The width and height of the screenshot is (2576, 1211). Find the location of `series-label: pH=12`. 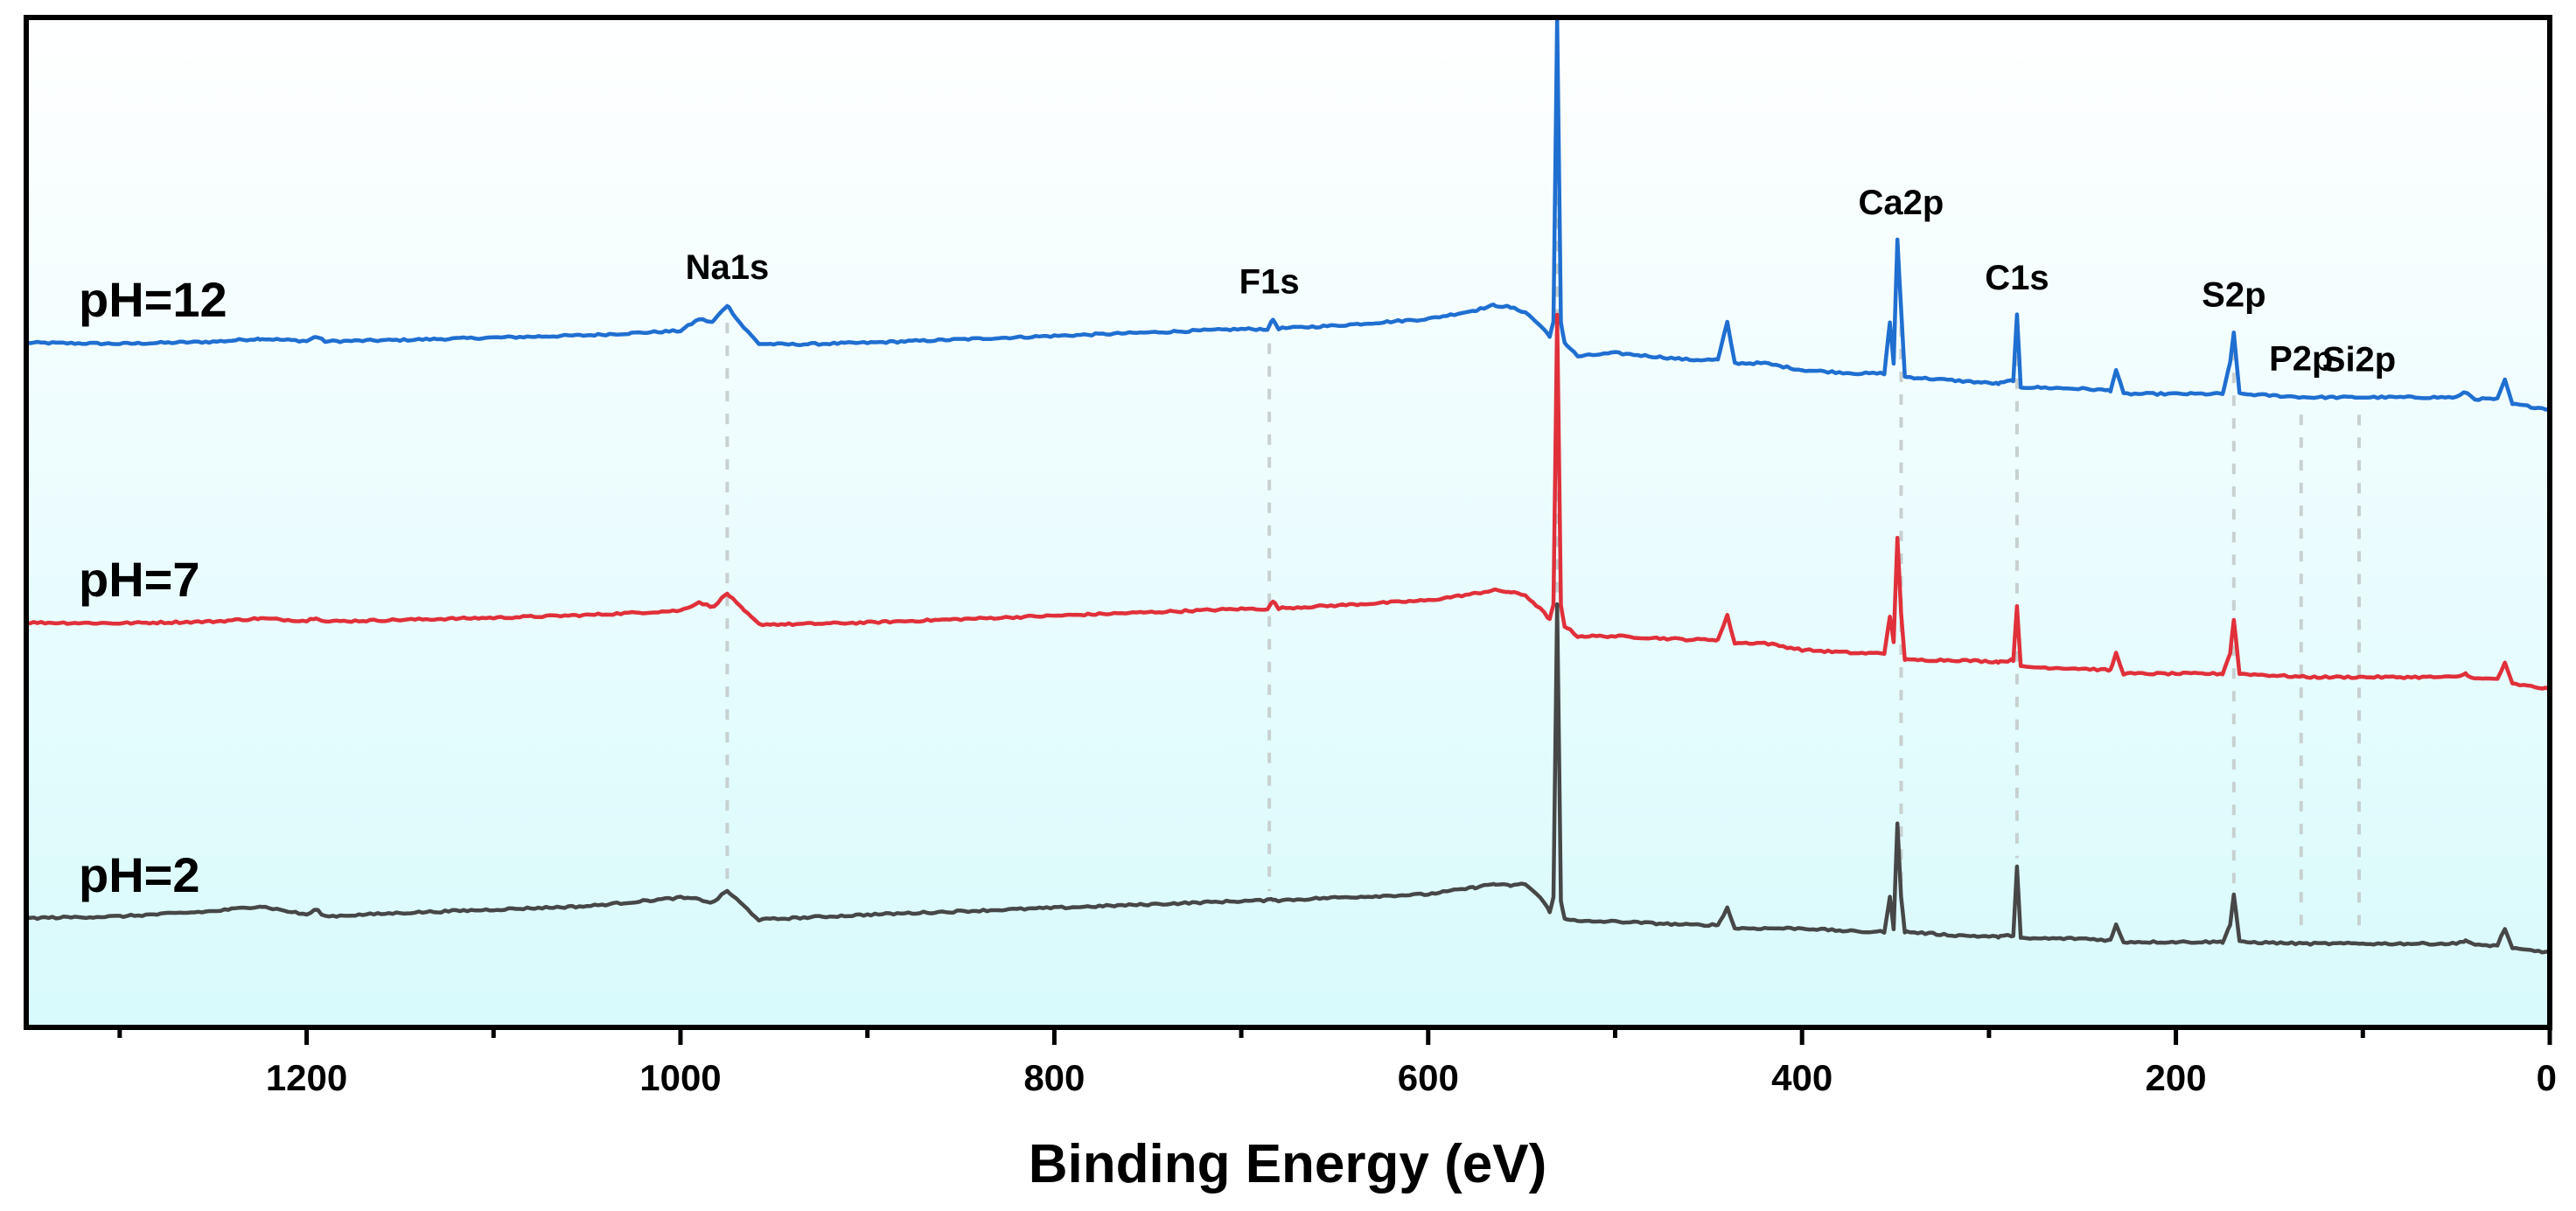

series-label: pH=12 is located at coordinates (153, 299).